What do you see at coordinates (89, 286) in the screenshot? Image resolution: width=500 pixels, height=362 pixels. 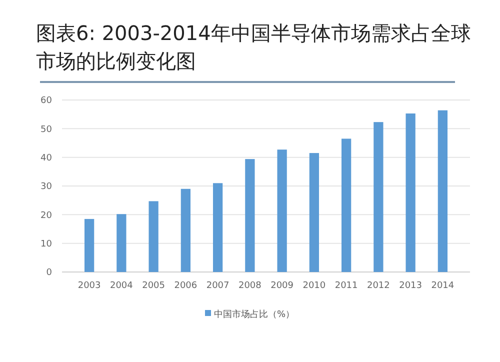 I see `x-tick-label: 2003` at bounding box center [89, 286].